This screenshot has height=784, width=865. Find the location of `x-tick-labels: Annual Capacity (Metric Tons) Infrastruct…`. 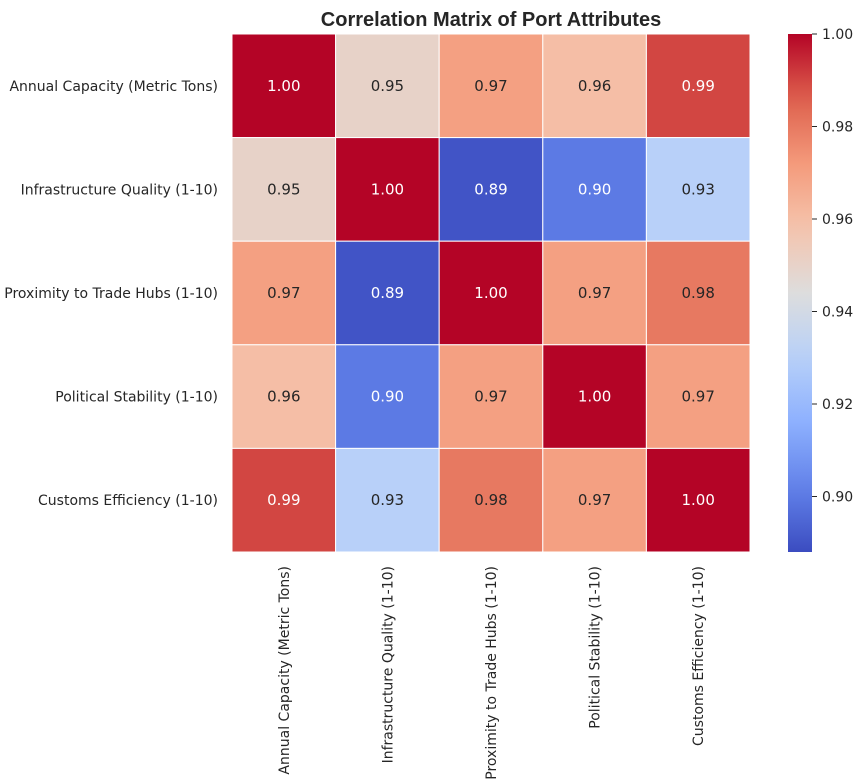

x-tick-labels: Annual Capacity (Metric Tons) Infrastruct… is located at coordinates (492, 673).